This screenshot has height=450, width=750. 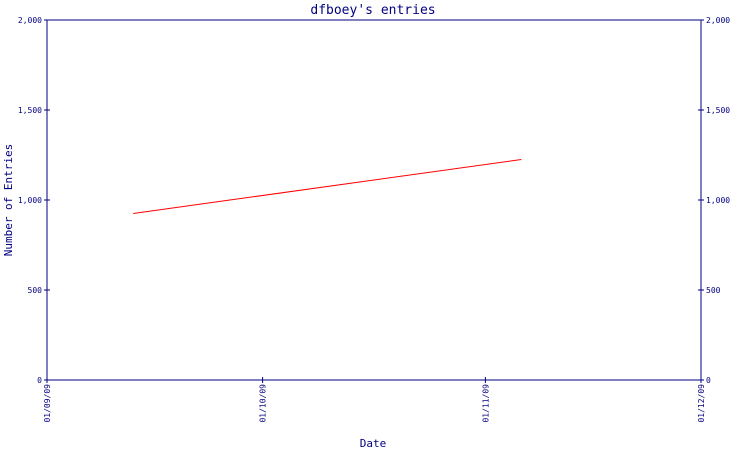 I want to click on chart-title: dfboey's entries, so click(x=372, y=10).